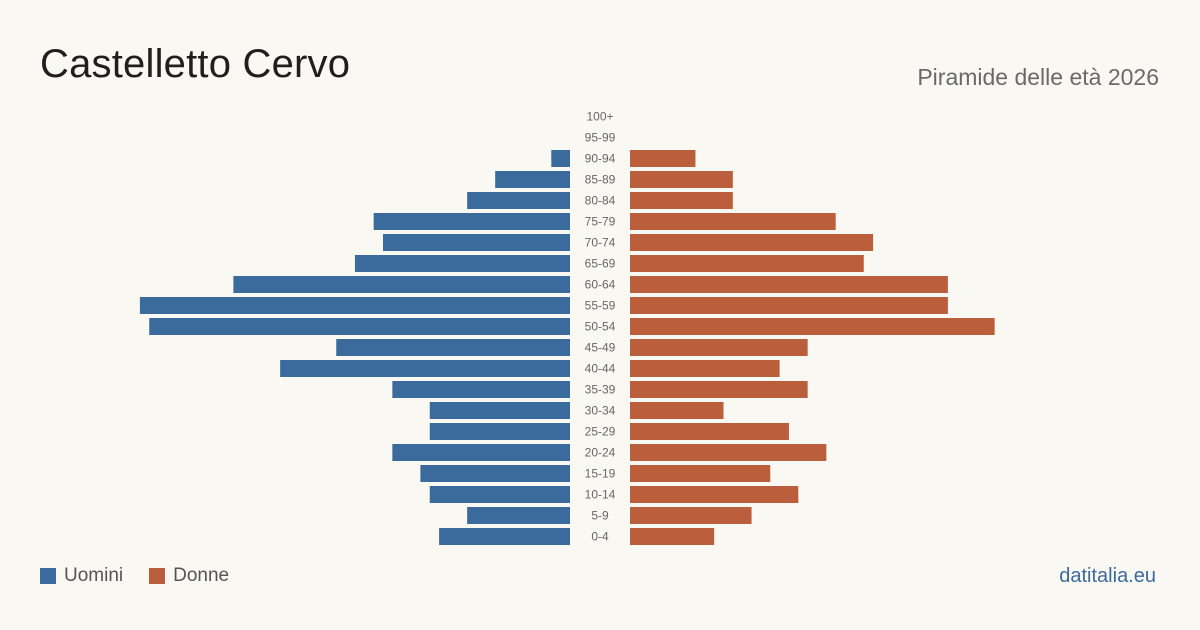 Image resolution: width=1200 pixels, height=630 pixels. I want to click on brand-link: datitalia.eu, so click(1107, 576).